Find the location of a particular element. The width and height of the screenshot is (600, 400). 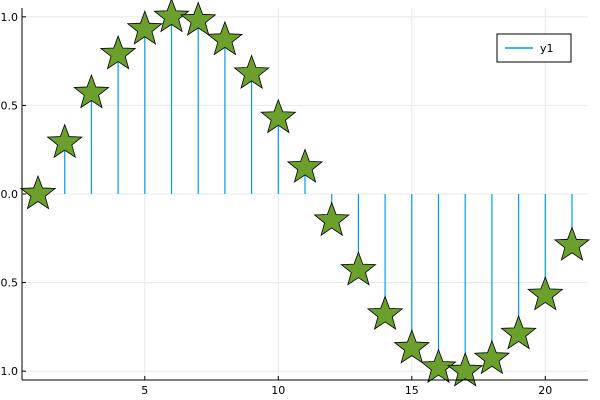

x-tick-label: 15 is located at coordinates (412, 390).